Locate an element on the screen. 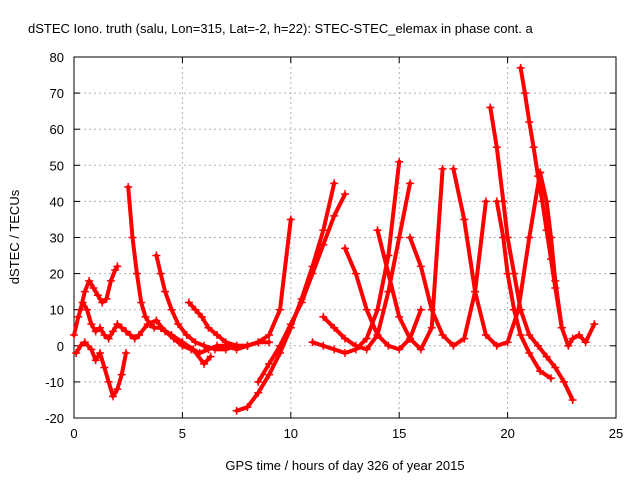  y-tick-label: 70 is located at coordinates (57, 93).